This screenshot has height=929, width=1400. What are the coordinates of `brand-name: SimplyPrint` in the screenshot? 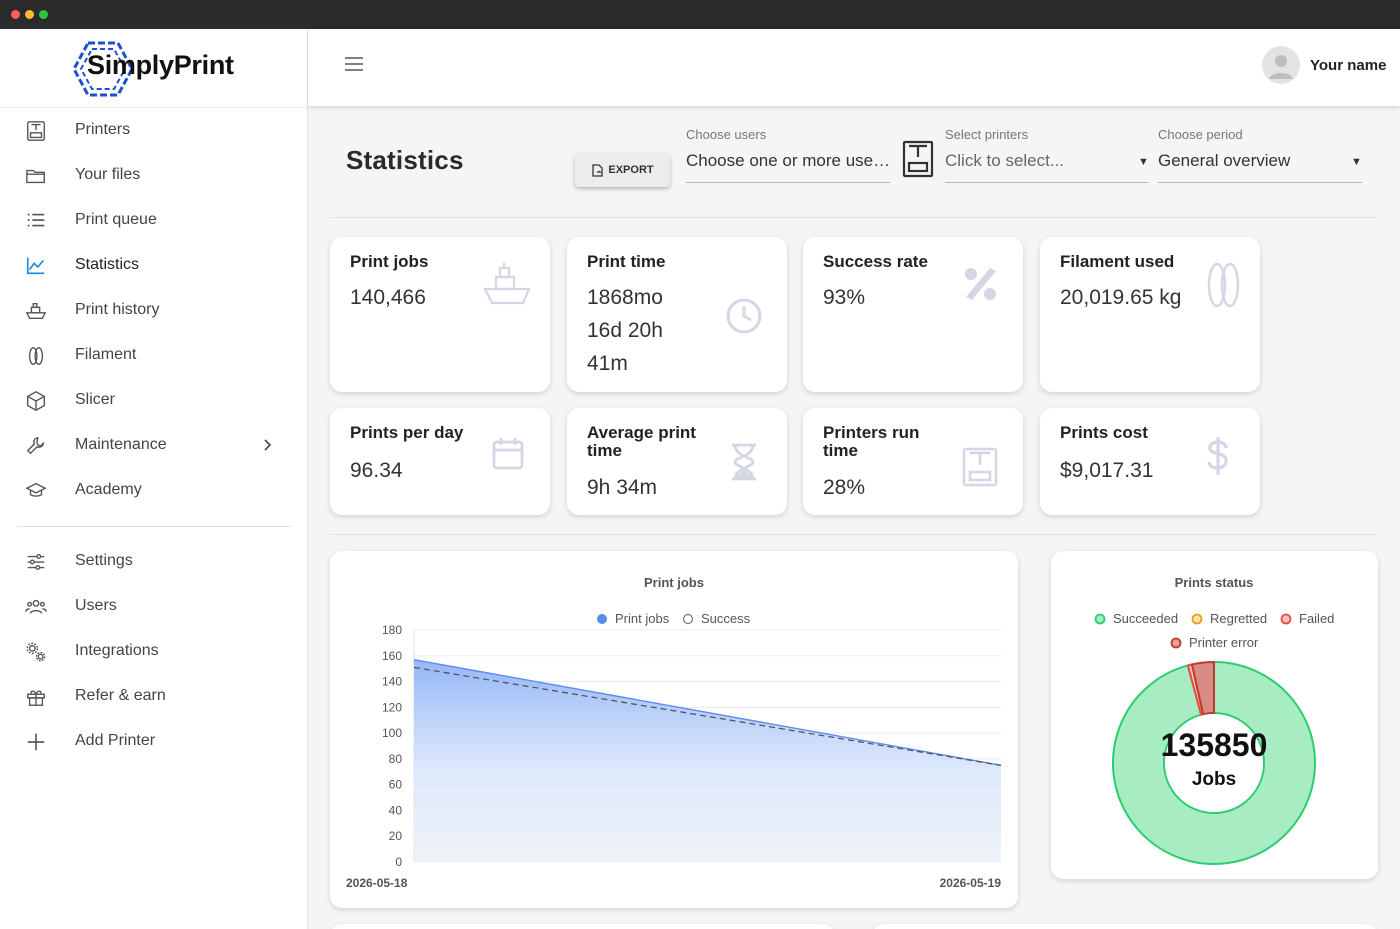 It's located at (160, 65).